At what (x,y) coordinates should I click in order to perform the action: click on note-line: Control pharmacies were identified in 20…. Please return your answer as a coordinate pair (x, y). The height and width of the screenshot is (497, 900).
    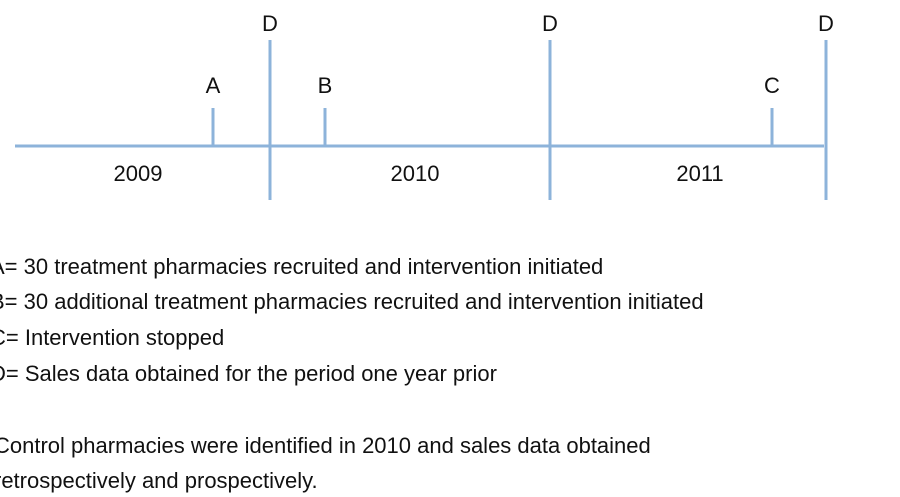
    Looking at the image, I should click on (325, 445).